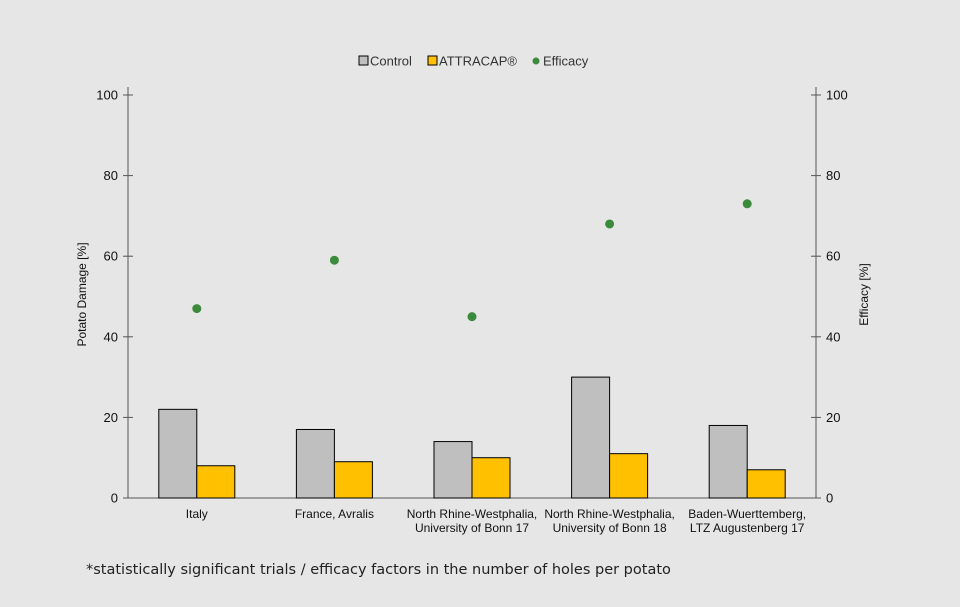 This screenshot has width=960, height=607. Describe the element at coordinates (747, 528) in the screenshot. I see `category-label: LTZ Augustenberg 17` at that location.